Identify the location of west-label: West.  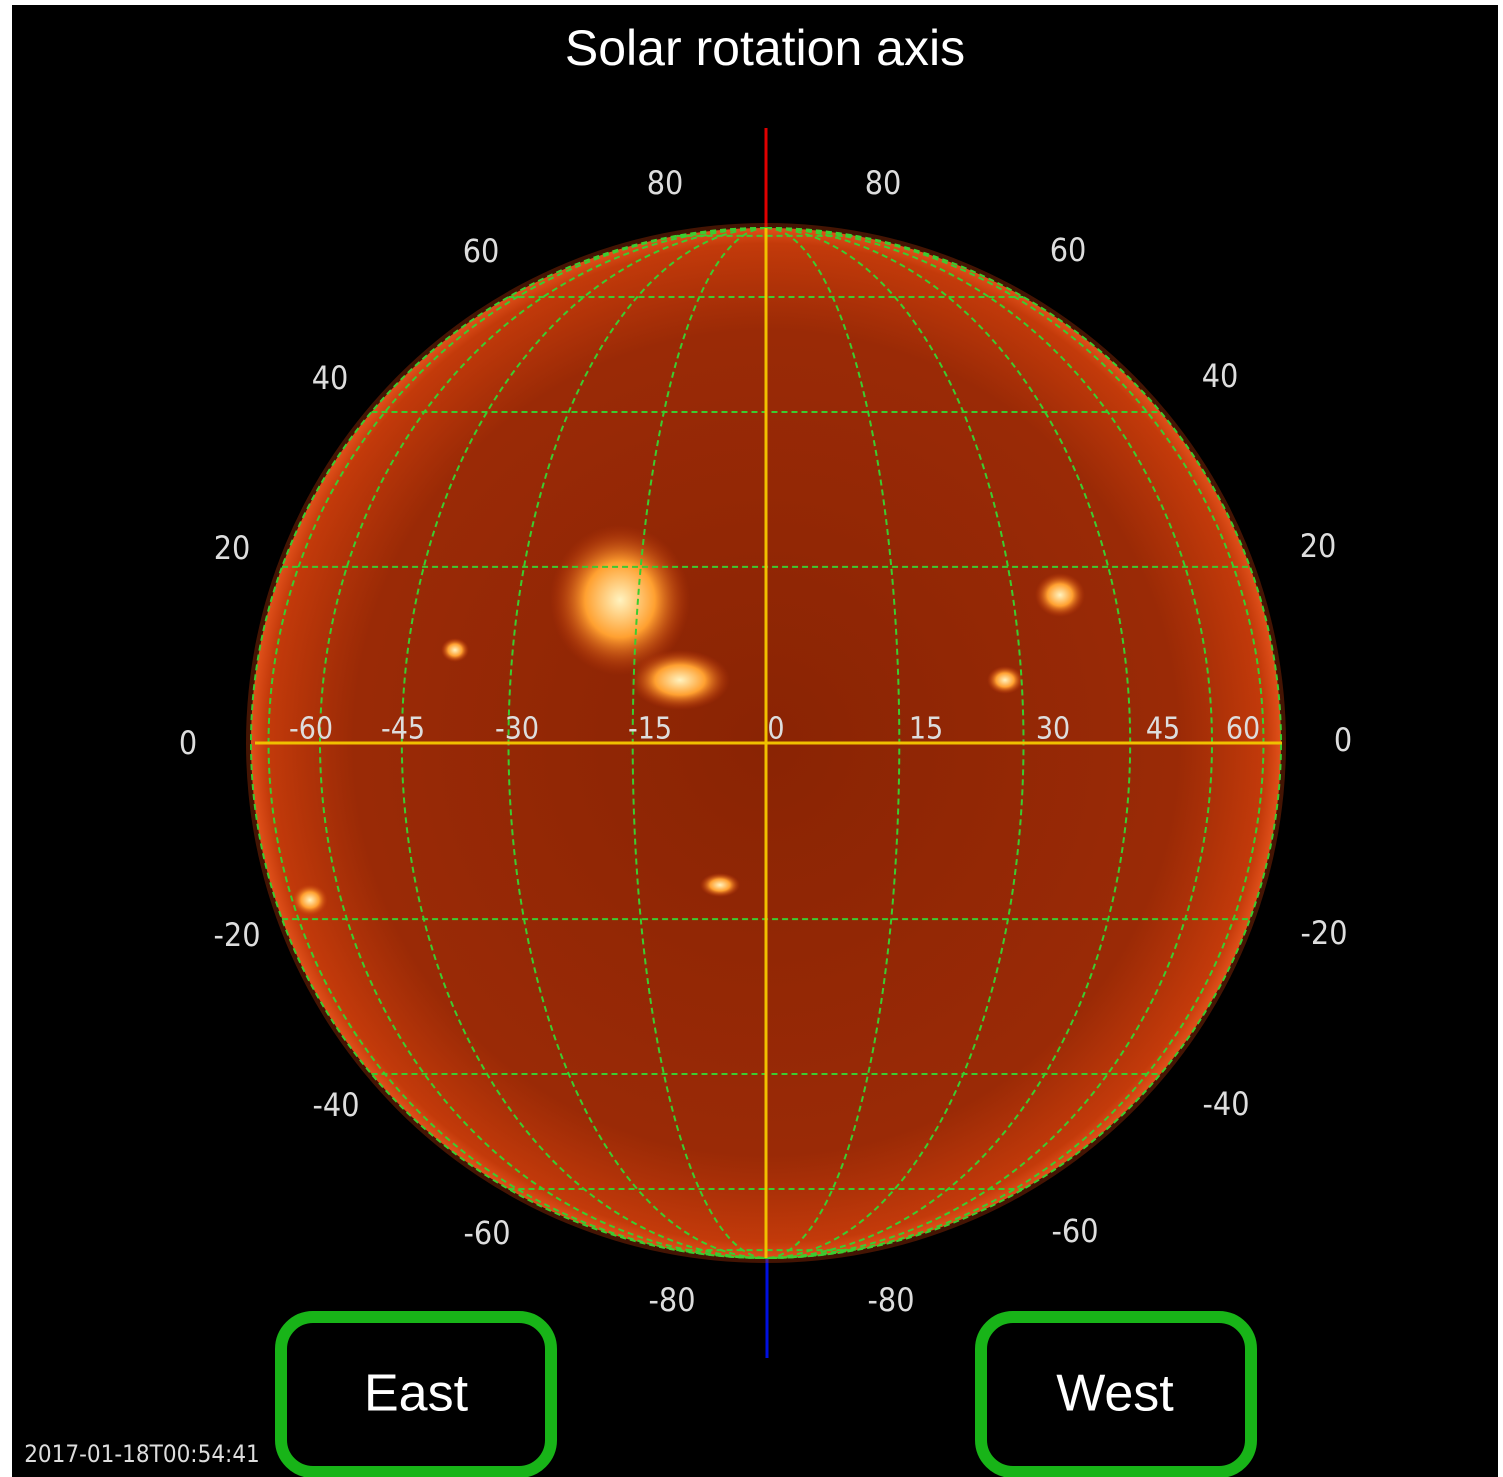
(1115, 1394).